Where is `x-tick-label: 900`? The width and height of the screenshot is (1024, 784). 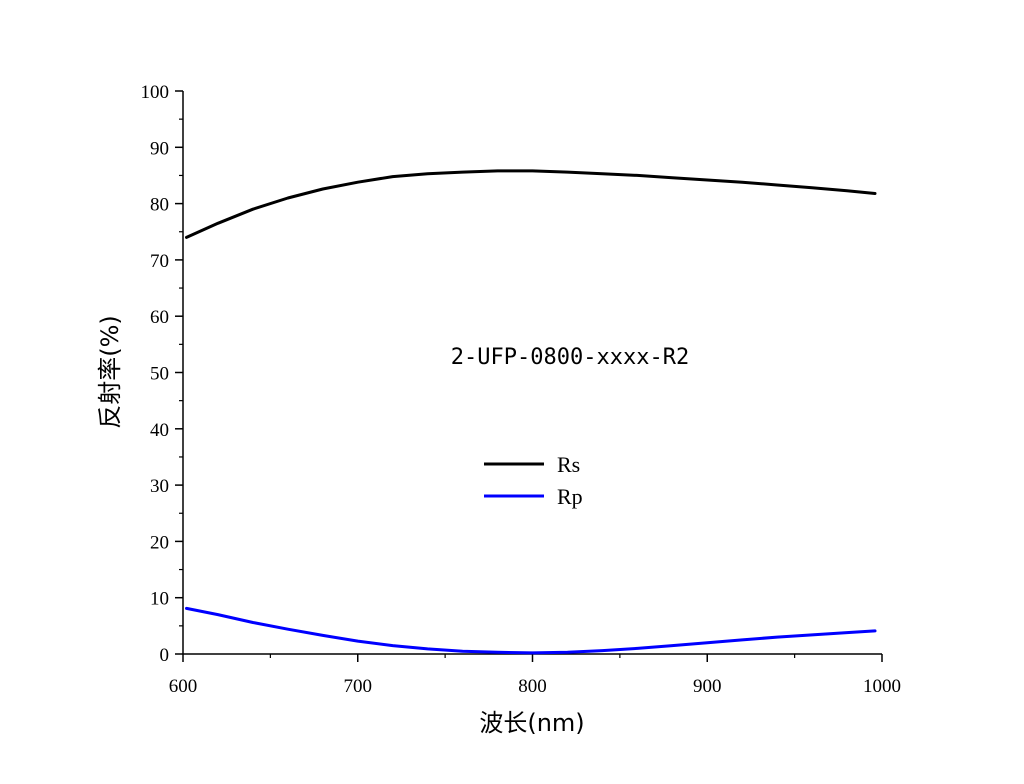 x-tick-label: 900 is located at coordinates (707, 686).